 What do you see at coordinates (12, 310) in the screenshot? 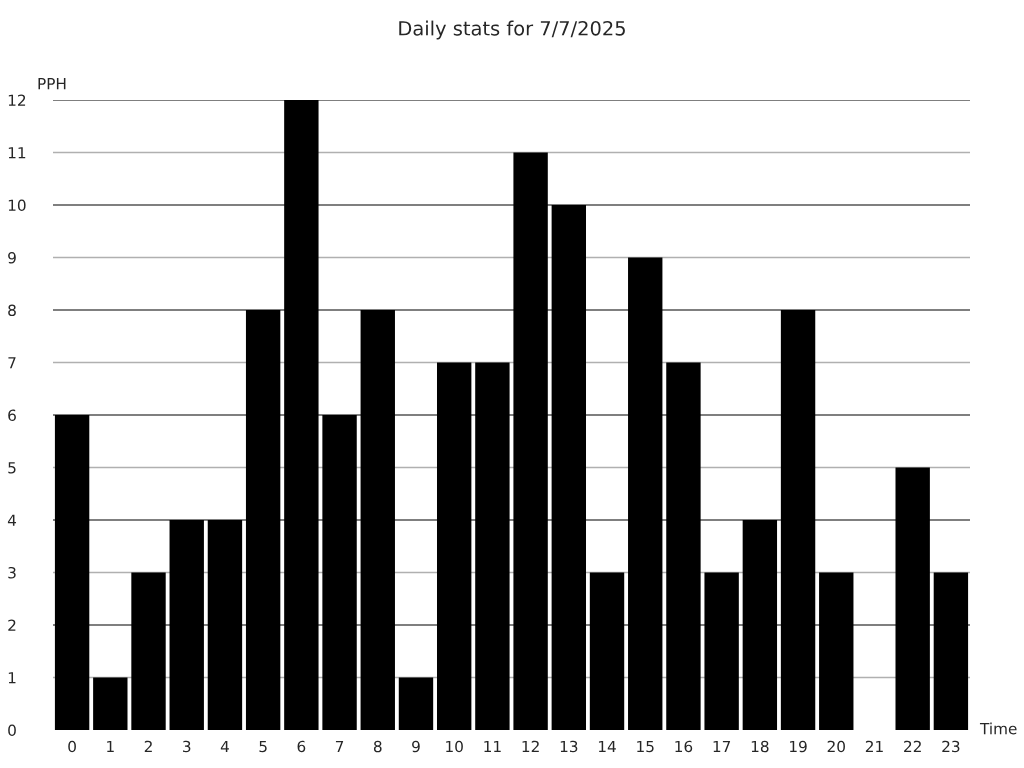
I see `y-tick-label: 8` at bounding box center [12, 310].